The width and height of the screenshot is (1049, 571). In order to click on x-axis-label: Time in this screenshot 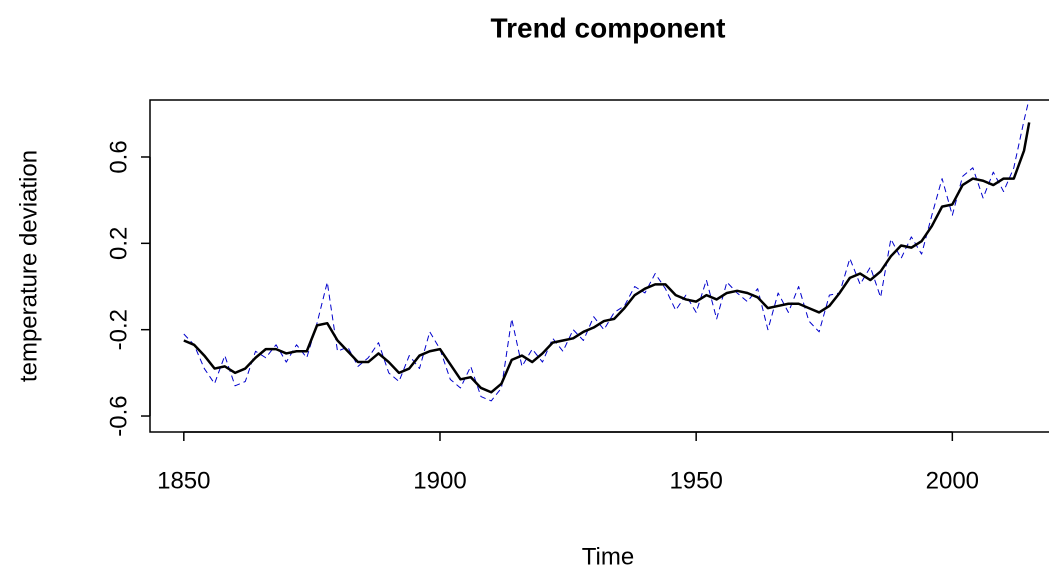, I will do `click(608, 556)`.